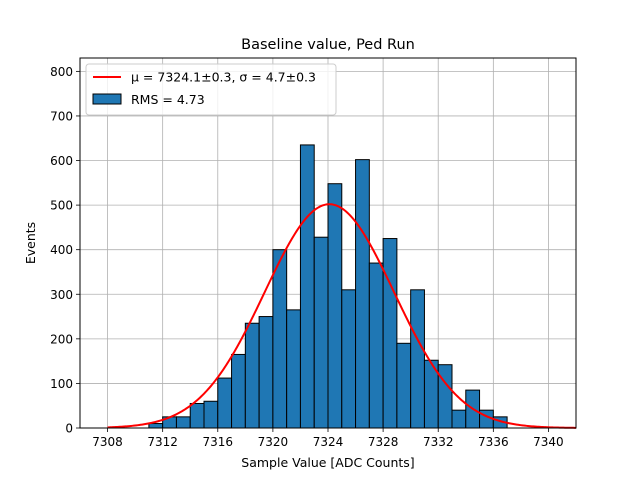 The width and height of the screenshot is (640, 480). What do you see at coordinates (30, 243) in the screenshot?
I see `y-axis-label: Events` at bounding box center [30, 243].